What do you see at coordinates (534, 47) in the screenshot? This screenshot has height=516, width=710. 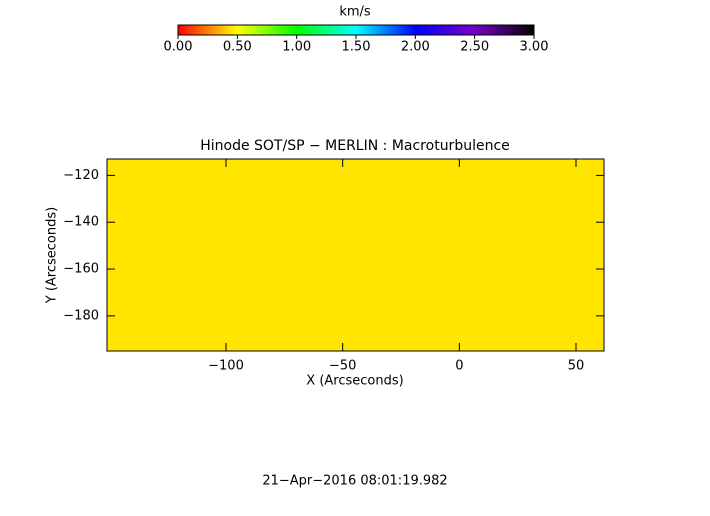 I see `colorbar-tick-label: 3.00` at bounding box center [534, 47].